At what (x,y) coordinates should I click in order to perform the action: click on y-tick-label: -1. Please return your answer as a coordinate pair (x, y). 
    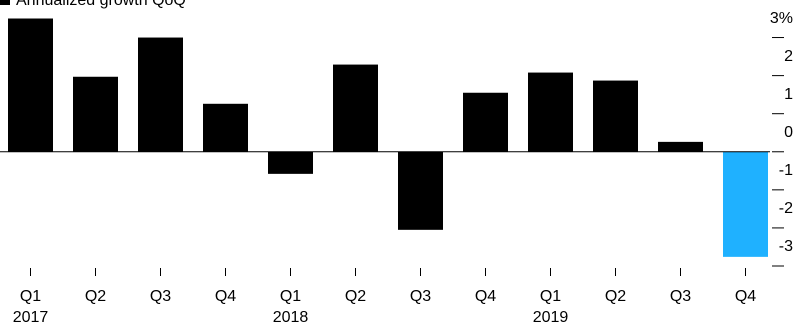
    Looking at the image, I should click on (786, 170).